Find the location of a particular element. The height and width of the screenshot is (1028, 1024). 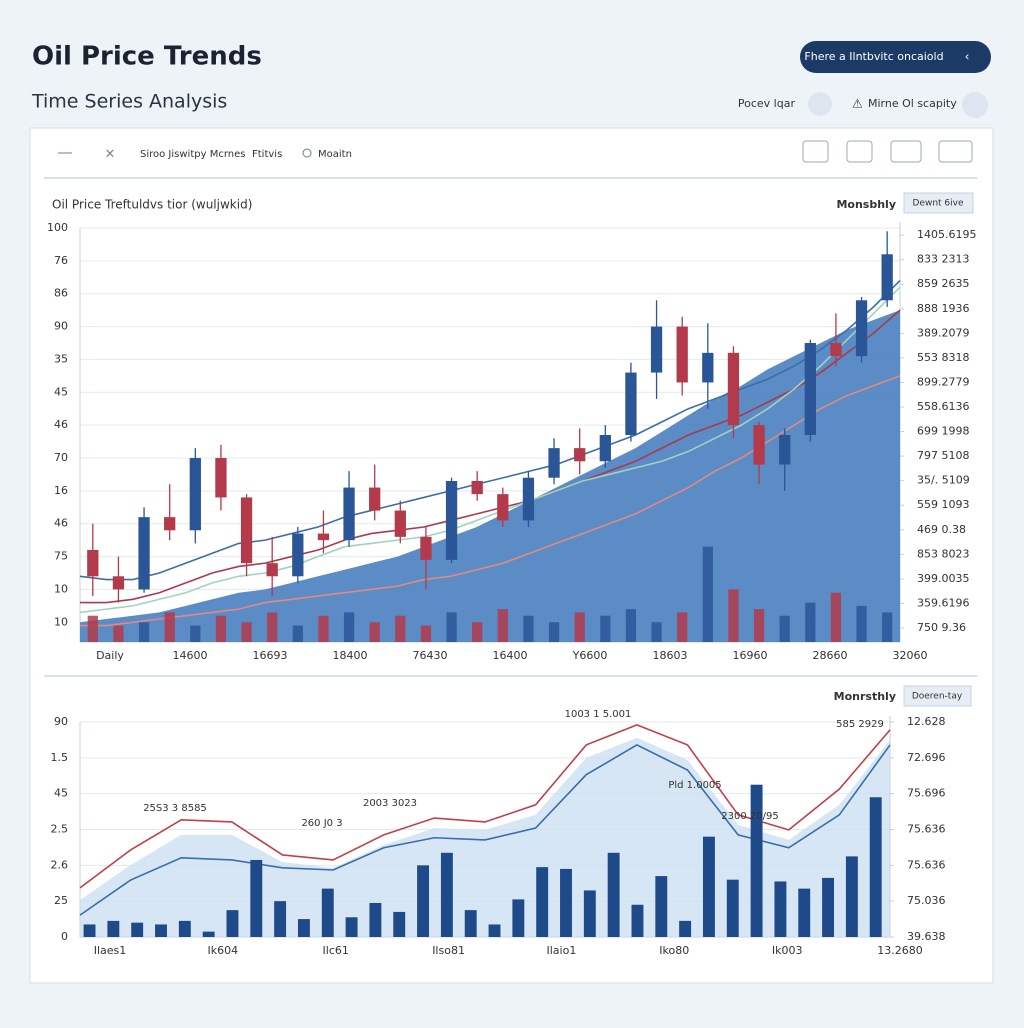

y-tick-label: 75 is located at coordinates (61, 556).